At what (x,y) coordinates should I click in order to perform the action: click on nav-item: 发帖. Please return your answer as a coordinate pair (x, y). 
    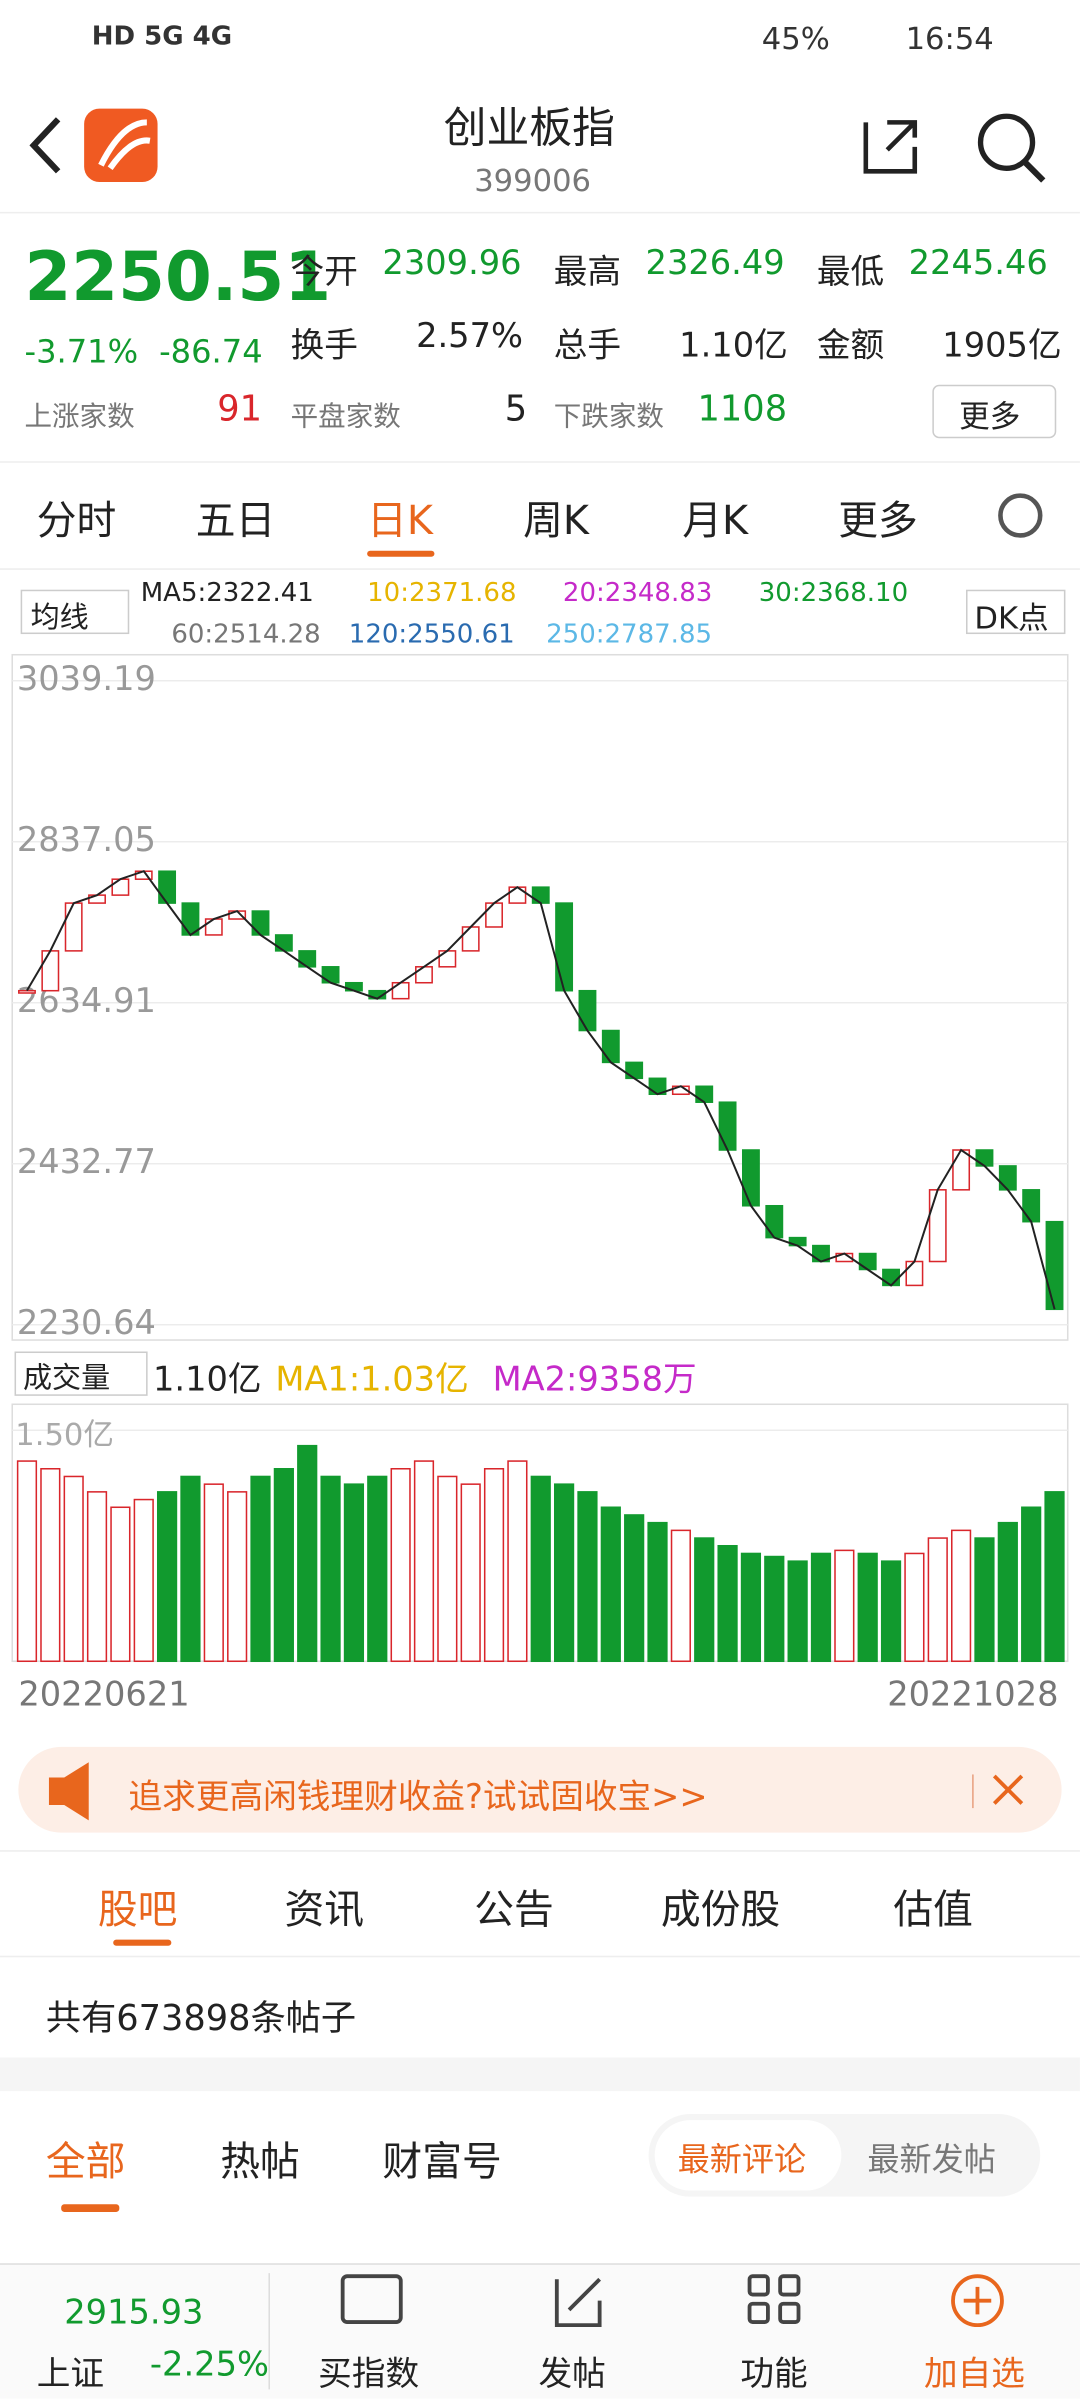
    Looking at the image, I should click on (572, 2374).